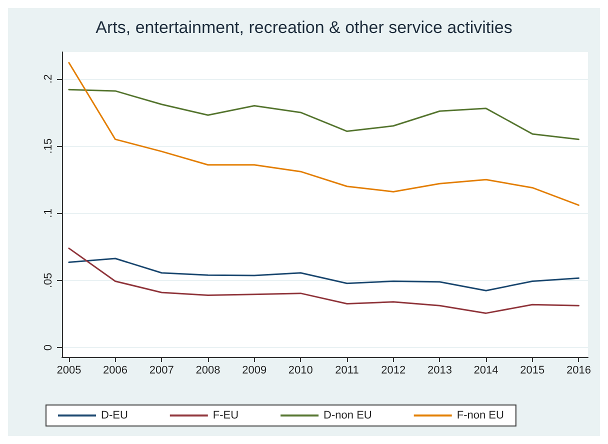  I want to click on legend-label: D-non EU, so click(348, 416).